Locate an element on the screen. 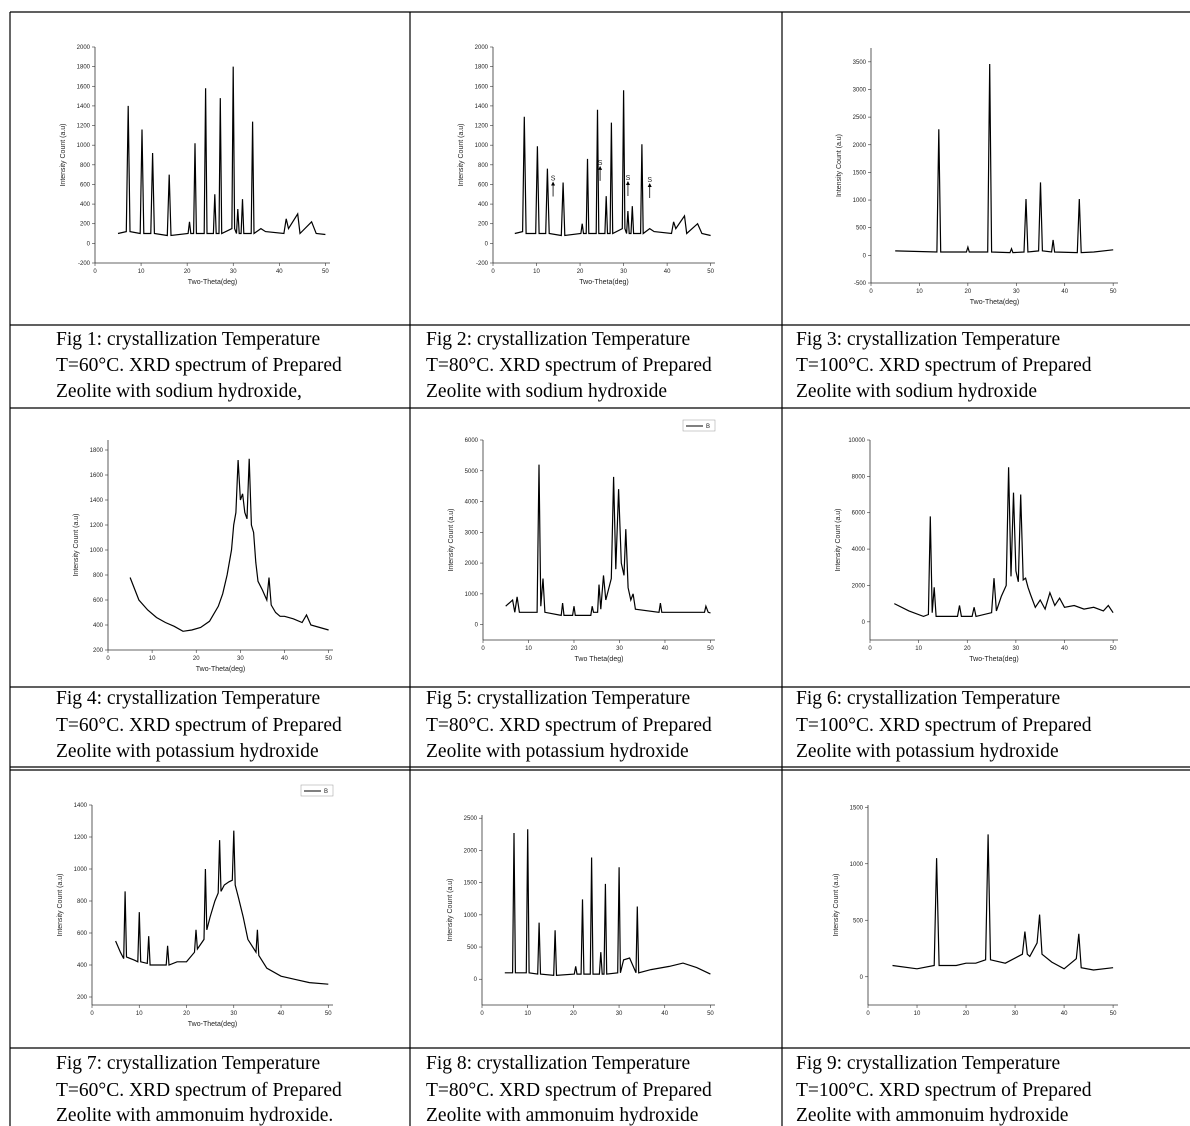 The width and height of the screenshot is (1190, 1126). y-tick-label: 1500 is located at coordinates (860, 173).